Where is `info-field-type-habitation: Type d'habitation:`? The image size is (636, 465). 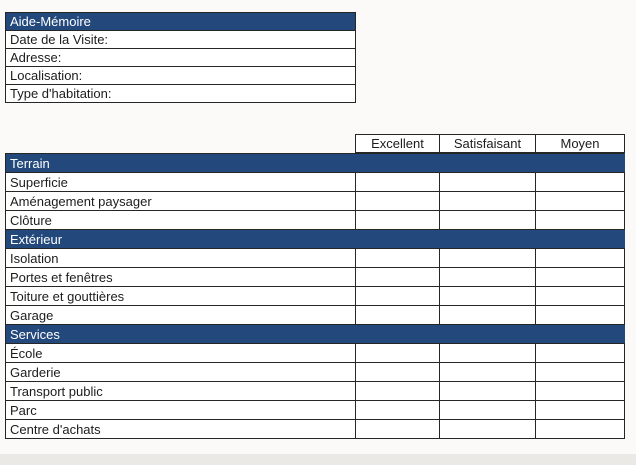 info-field-type-habitation: Type d'habitation: is located at coordinates (180, 93).